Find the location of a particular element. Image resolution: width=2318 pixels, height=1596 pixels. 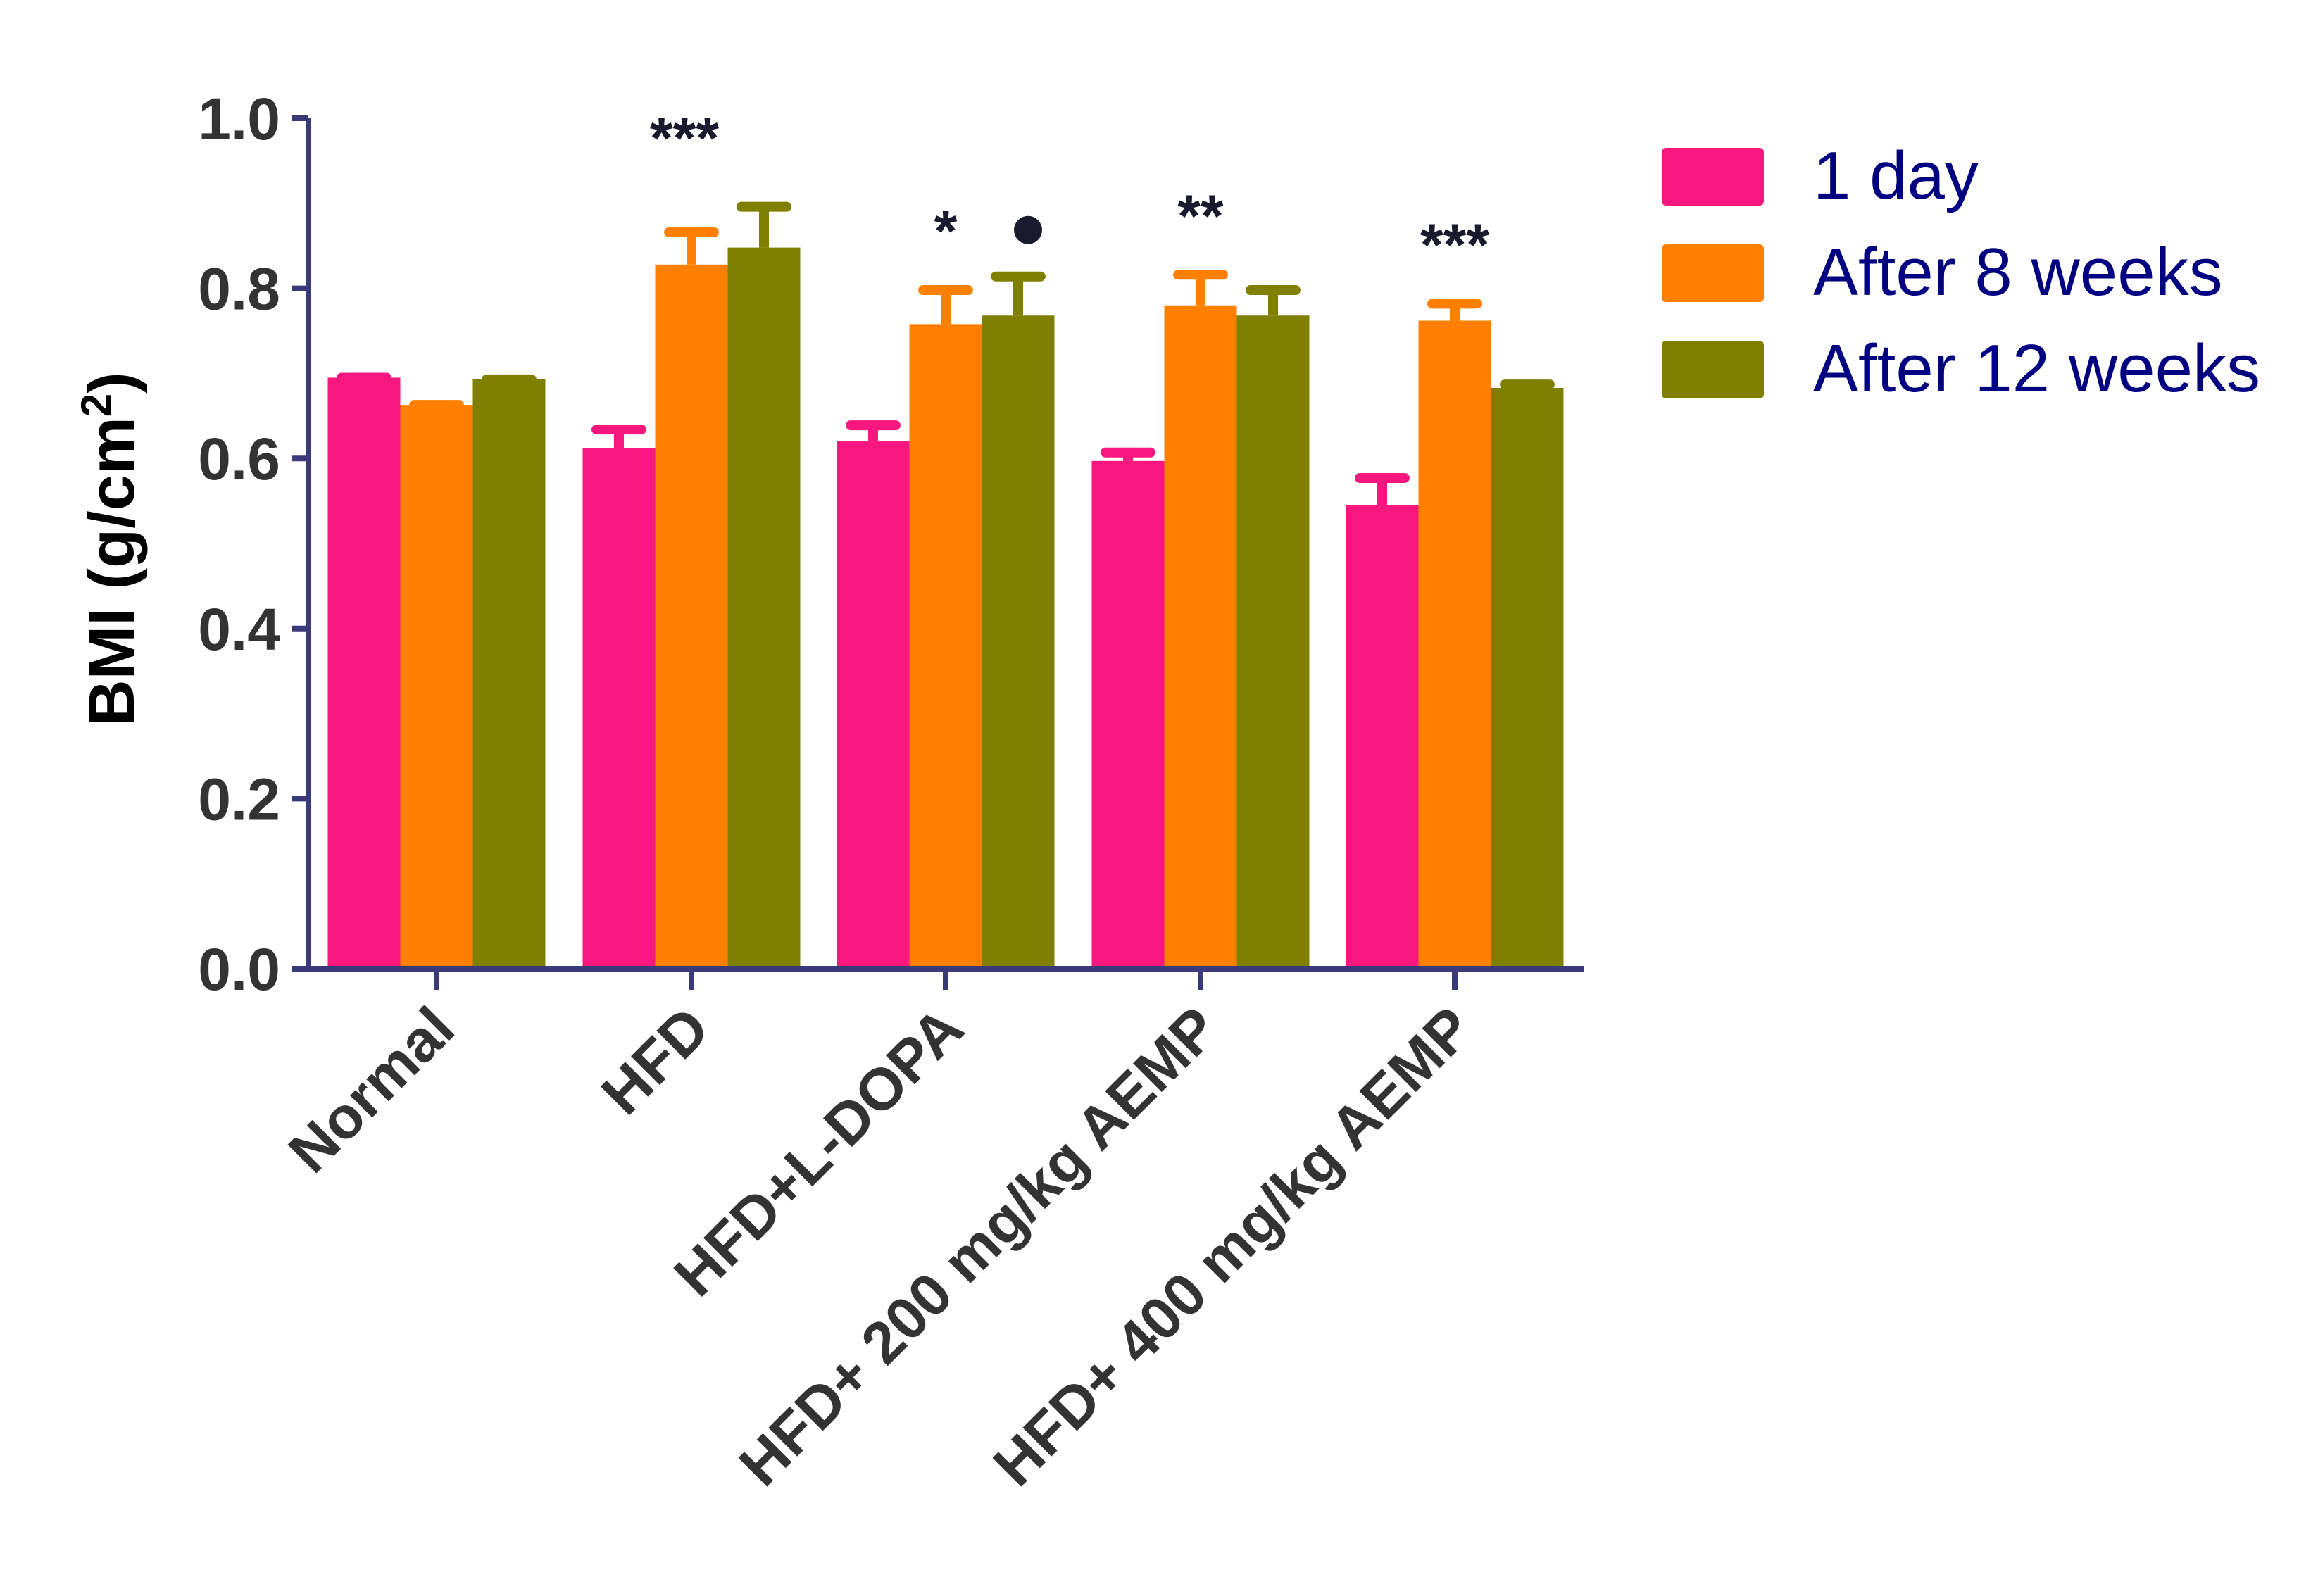

y-axis-title: BMI (g/cm2) is located at coordinates (111, 549).